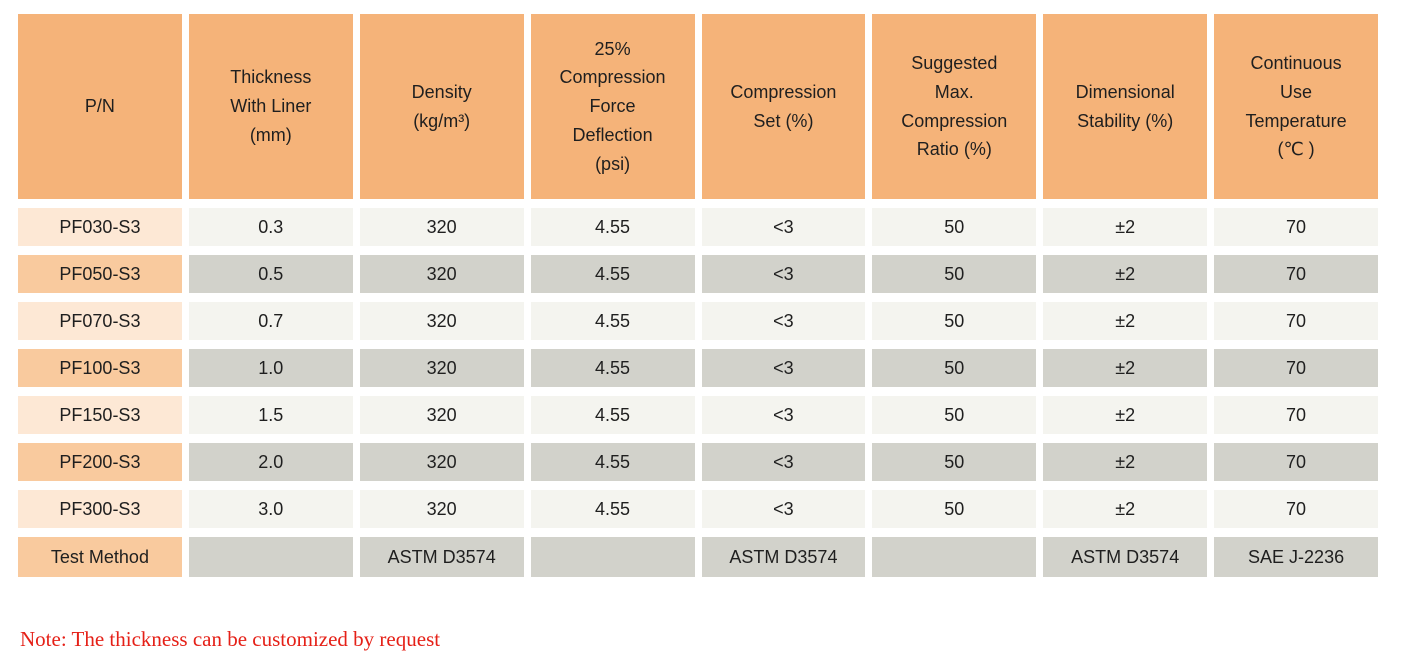  Describe the element at coordinates (270, 227) in the screenshot. I see `value-cell: 0.3` at that location.